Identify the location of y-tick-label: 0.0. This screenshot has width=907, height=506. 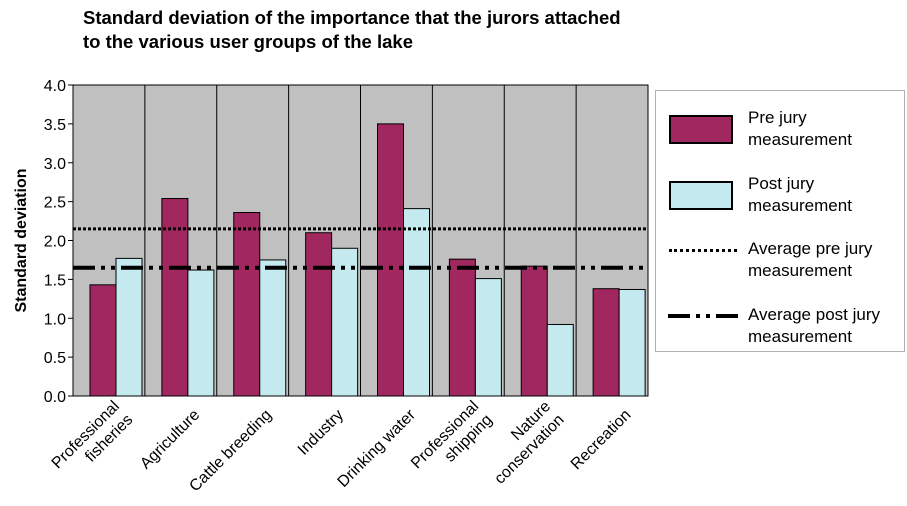
(55, 397).